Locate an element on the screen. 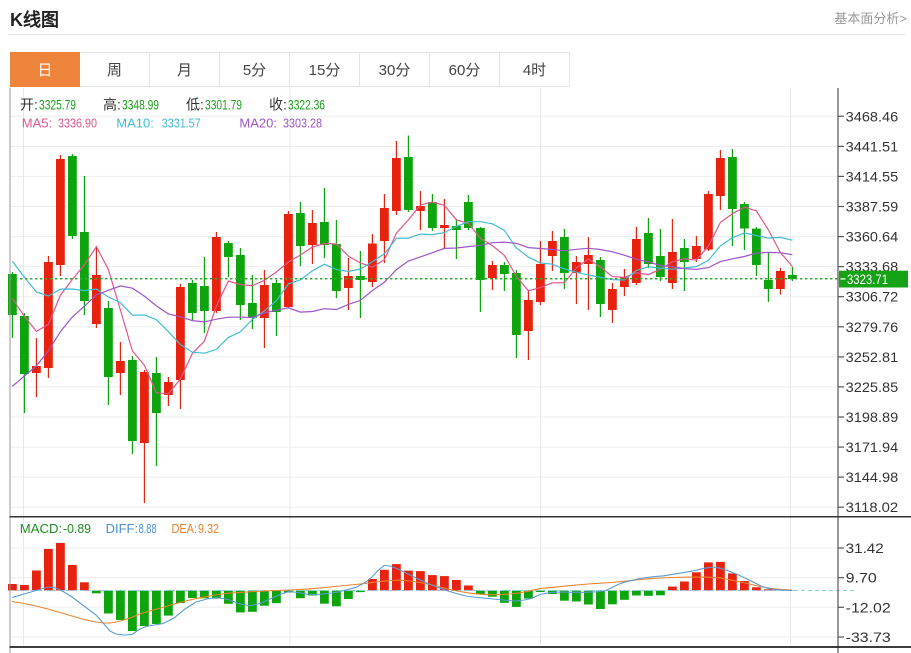 This screenshot has width=911, height=653. svg-text: 3171.94 is located at coordinates (872, 447).